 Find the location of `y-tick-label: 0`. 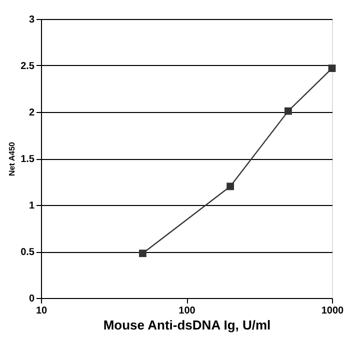

y-tick-label: 0 is located at coordinates (31, 299).